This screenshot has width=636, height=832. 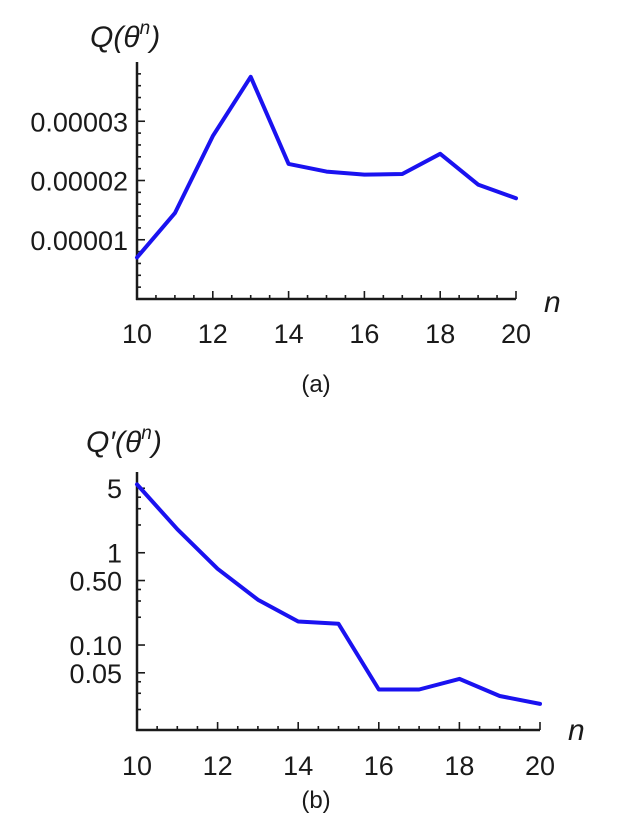 I want to click on panel-label: (b), so click(x=315, y=800).